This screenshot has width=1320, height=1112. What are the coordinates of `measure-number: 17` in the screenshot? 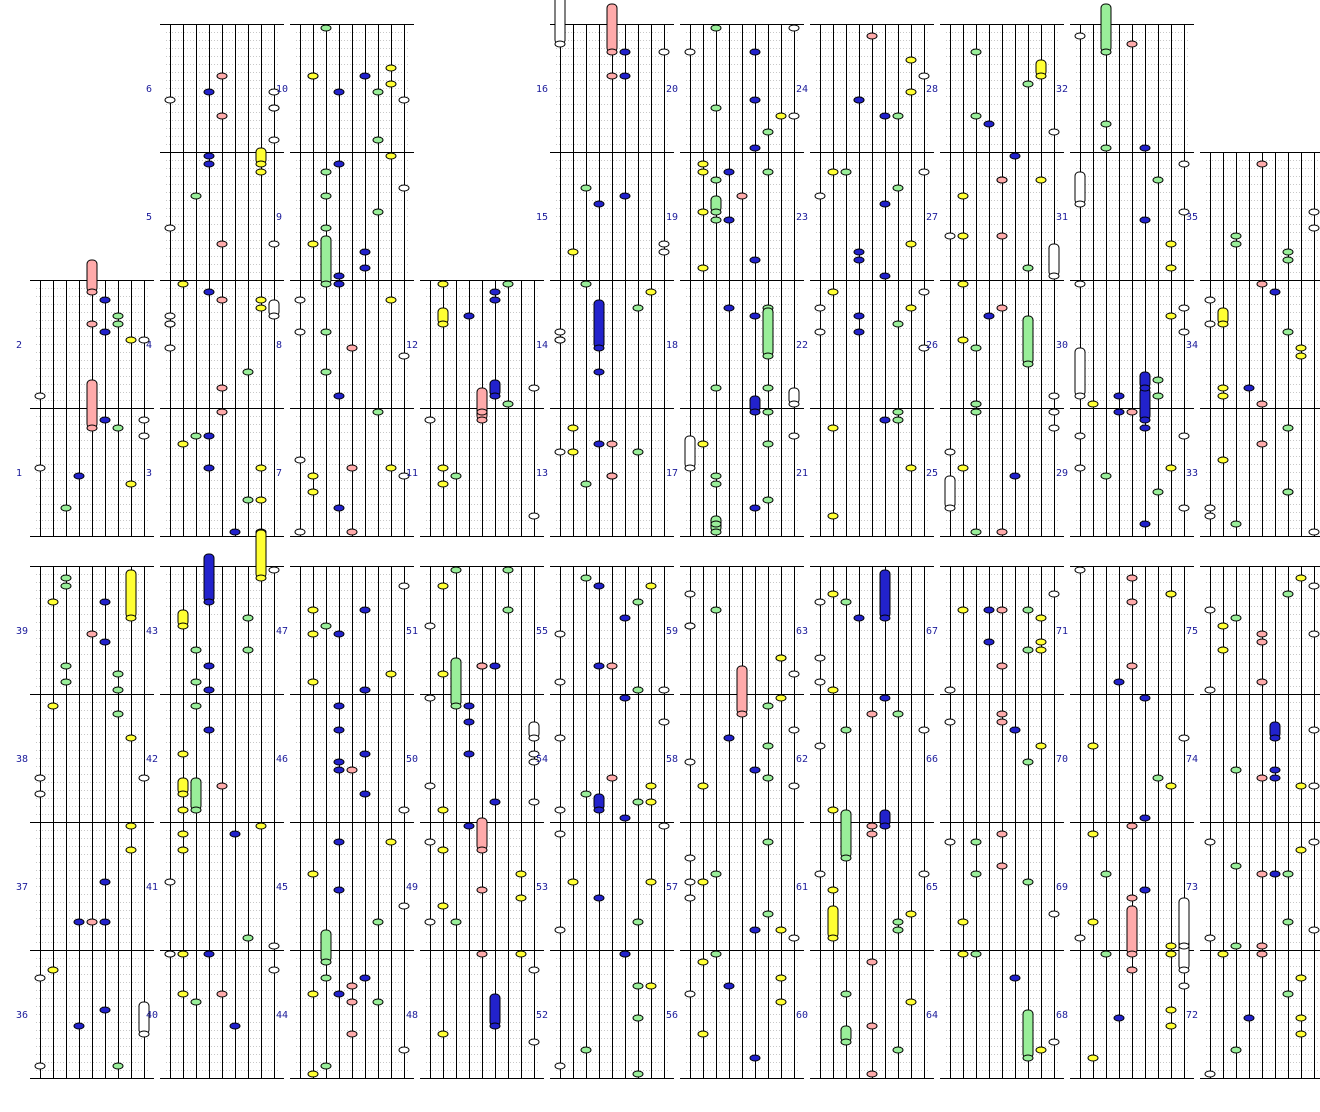 It's located at (672, 473).